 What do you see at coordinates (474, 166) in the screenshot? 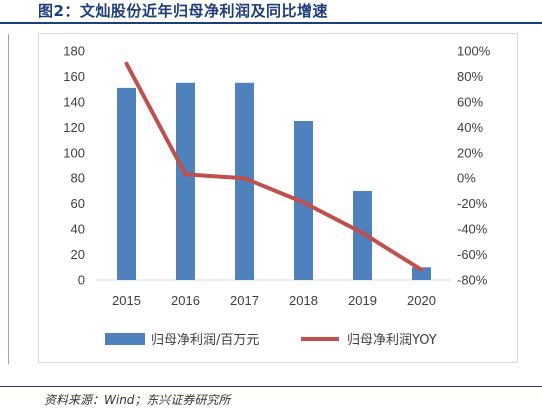
I see `right-axis-ticks: -80% -60% -40% -20% 0% 20% 40% 60% 80% 100%` at bounding box center [474, 166].